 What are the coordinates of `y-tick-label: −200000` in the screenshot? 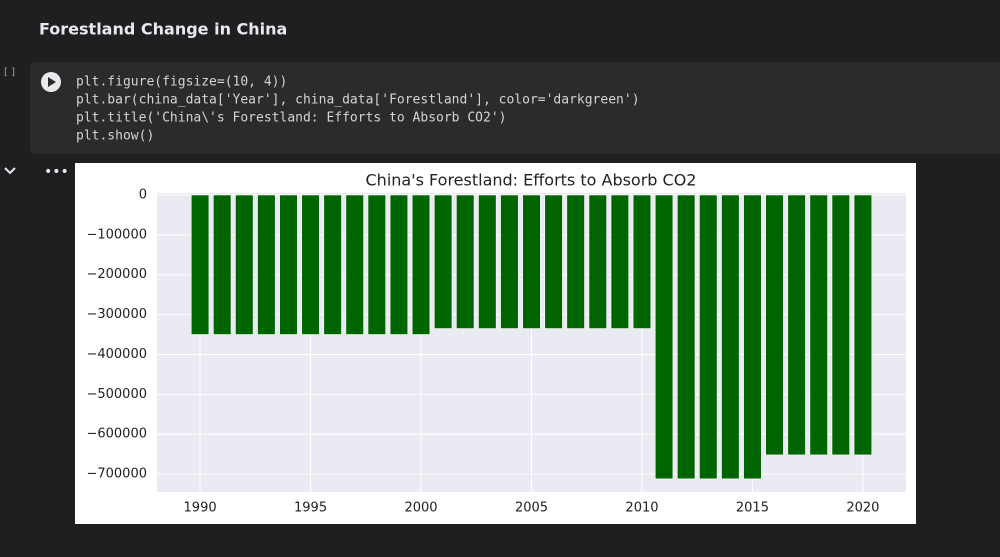 It's located at (116, 274).